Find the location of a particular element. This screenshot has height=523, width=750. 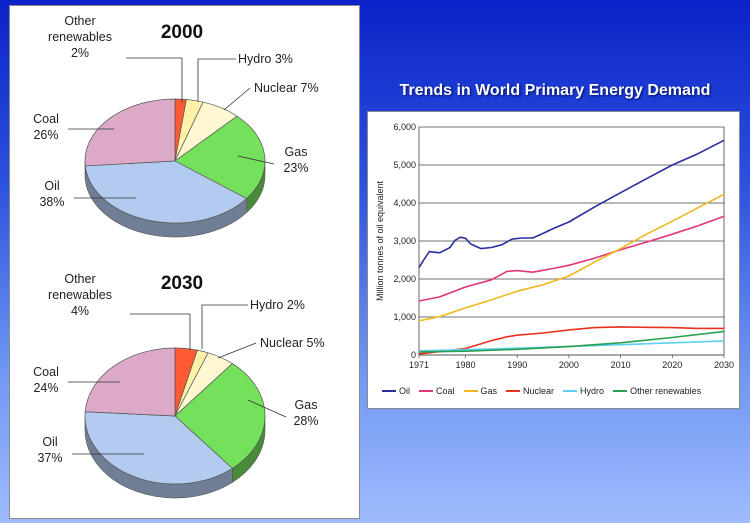

line-chart-legend: Oil Coal Gas Nuclear Hydro Other renewables is located at coordinates (546, 391).